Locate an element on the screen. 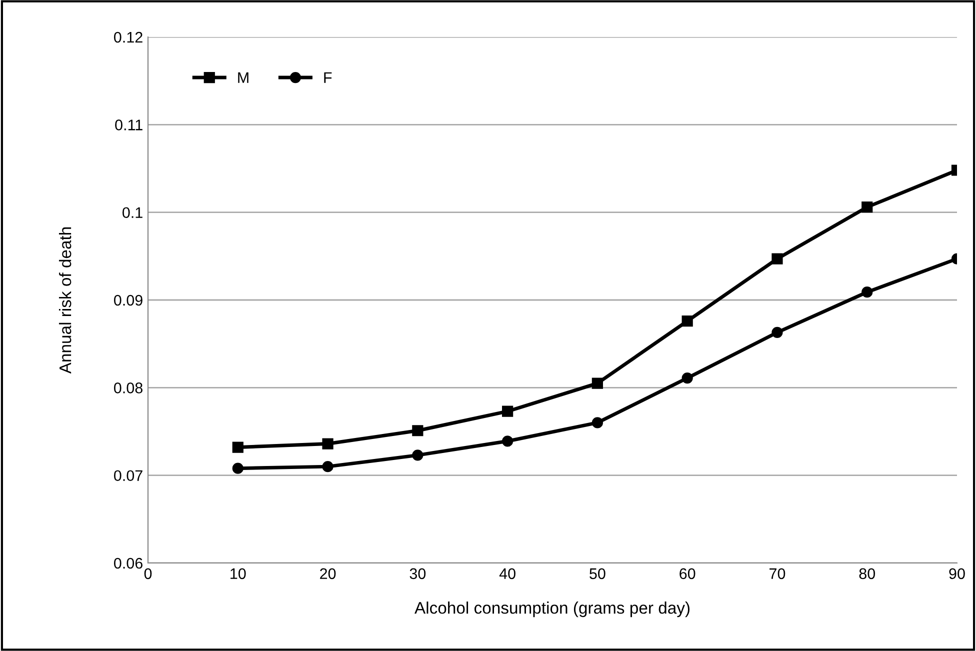 This screenshot has width=976, height=651. y-axis-title: Annual risk of death is located at coordinates (65, 300).